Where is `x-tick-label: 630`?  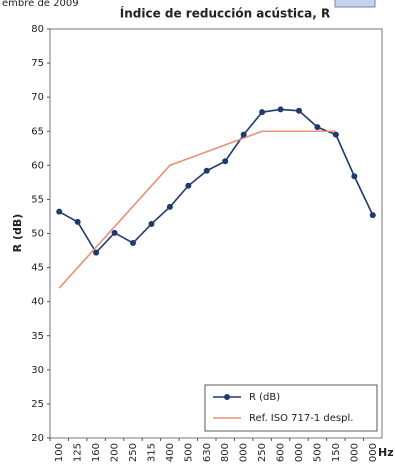 x-tick-label: 630 is located at coordinates (207, 452).